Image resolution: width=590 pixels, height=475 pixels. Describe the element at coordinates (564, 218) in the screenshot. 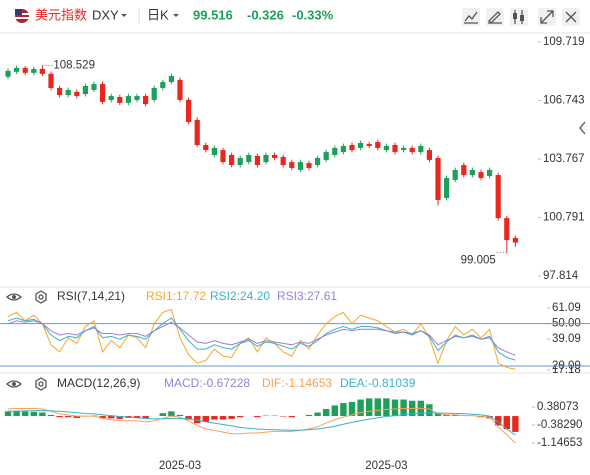

I see `y-tick-label: 100.791` at that location.